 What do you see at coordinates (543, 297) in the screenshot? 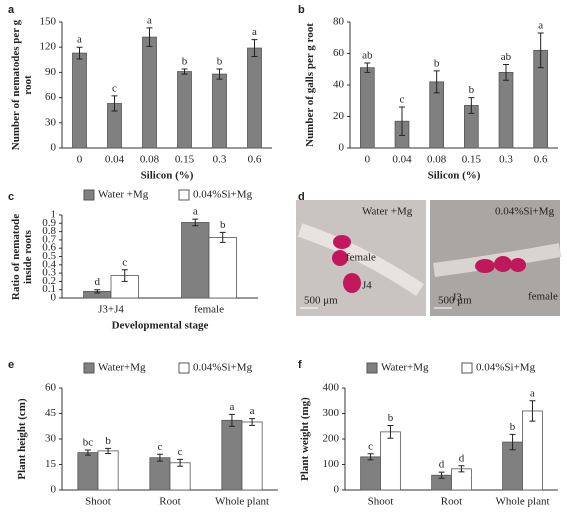
I see `photo-annotation: female` at bounding box center [543, 297].